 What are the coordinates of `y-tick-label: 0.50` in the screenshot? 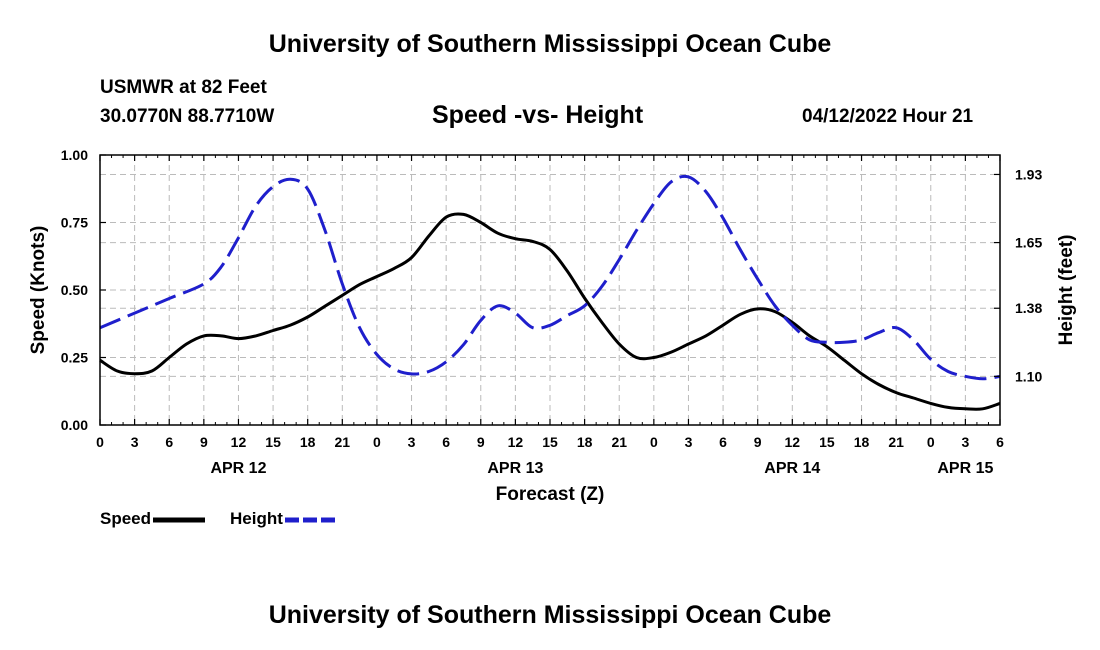 It's located at (74, 290).